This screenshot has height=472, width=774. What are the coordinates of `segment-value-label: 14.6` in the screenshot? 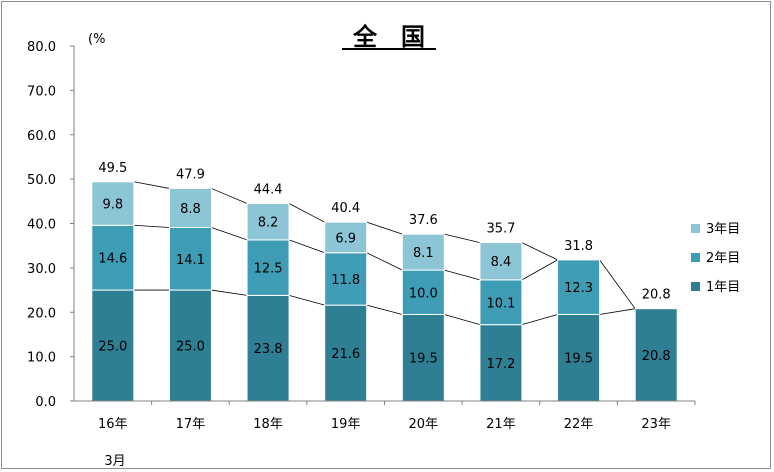 It's located at (112, 259).